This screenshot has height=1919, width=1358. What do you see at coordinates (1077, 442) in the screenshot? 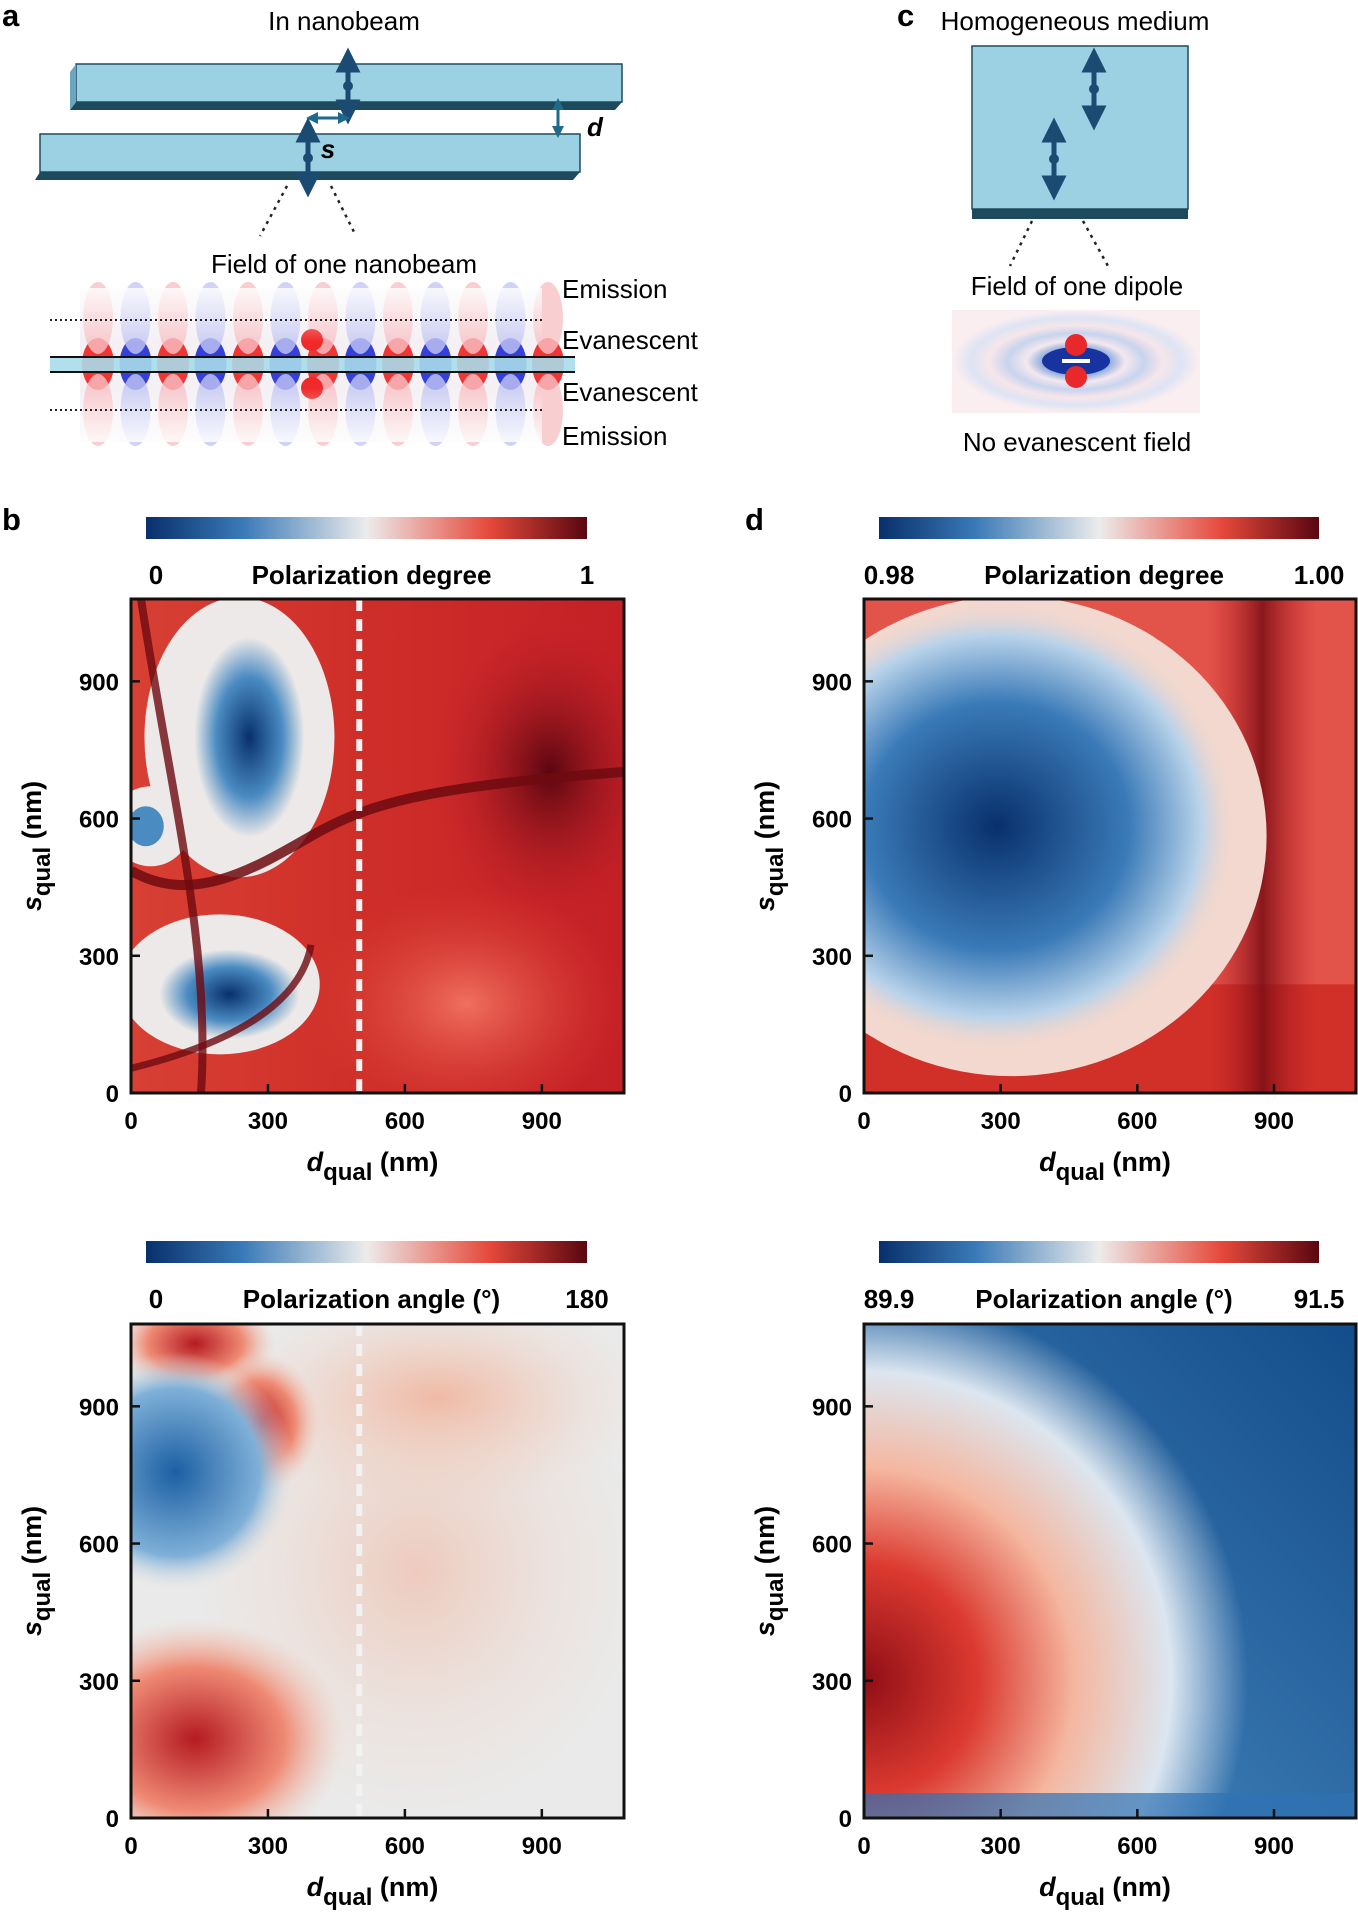
I see `no-evanescent-note: No evanescent field` at bounding box center [1077, 442].